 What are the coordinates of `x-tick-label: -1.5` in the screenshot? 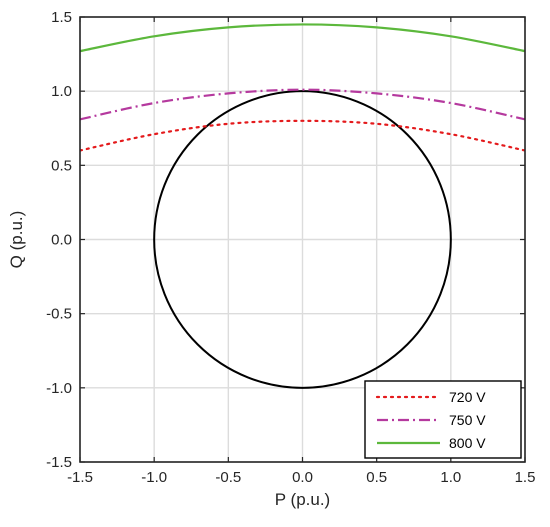 It's located at (80, 477).